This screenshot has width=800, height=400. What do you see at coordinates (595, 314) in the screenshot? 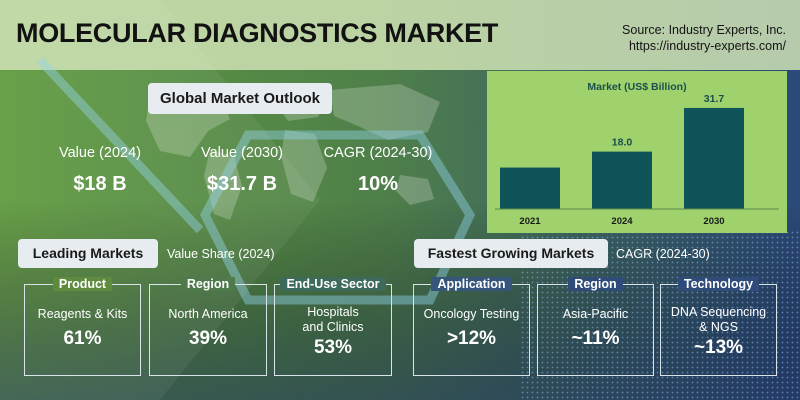
I see `card-name: Asia-Pacific` at bounding box center [595, 314].